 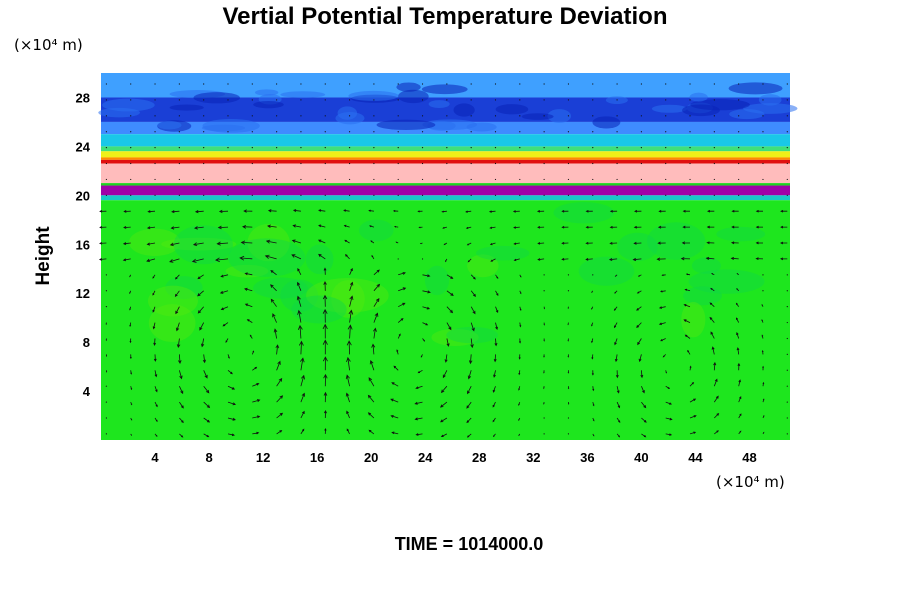 What do you see at coordinates (695, 457) in the screenshot?
I see `x-tick-10: 44` at bounding box center [695, 457].